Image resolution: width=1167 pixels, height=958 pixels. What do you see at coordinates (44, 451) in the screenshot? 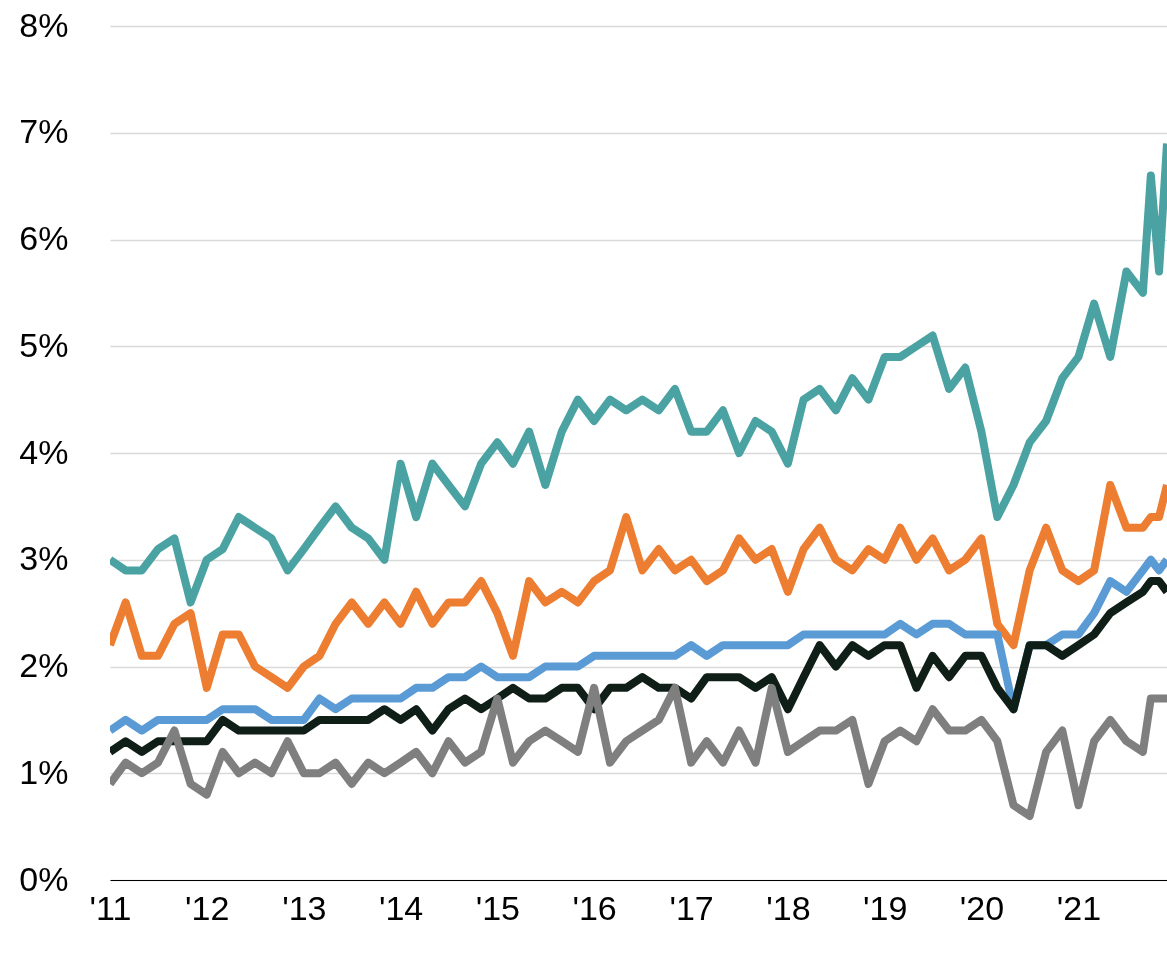
I see `y-tick-label: 4%` at bounding box center [44, 451].